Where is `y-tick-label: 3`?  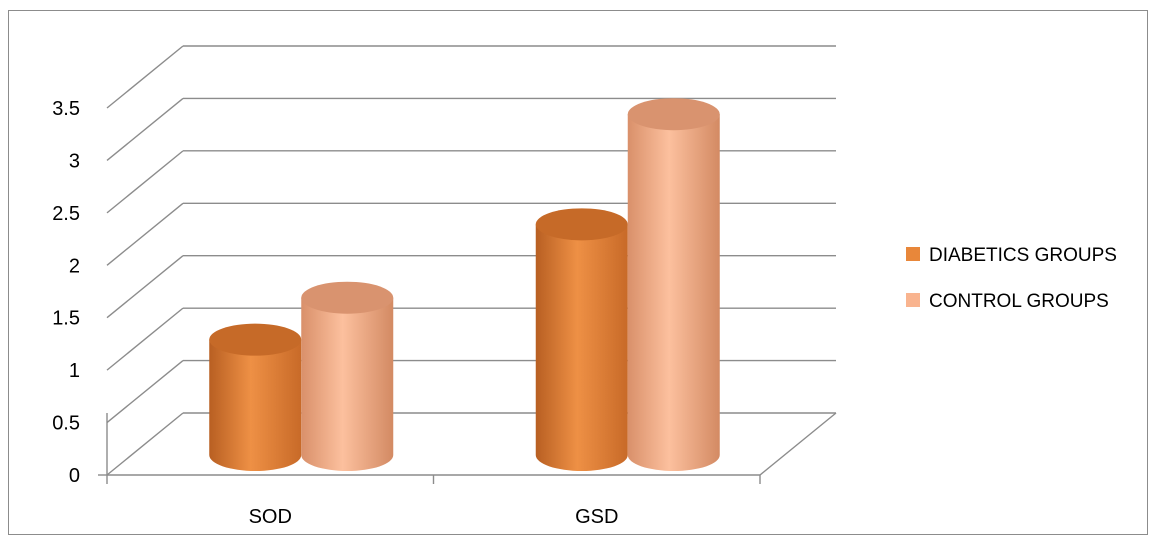
y-tick-label: 3 is located at coordinates (74, 161).